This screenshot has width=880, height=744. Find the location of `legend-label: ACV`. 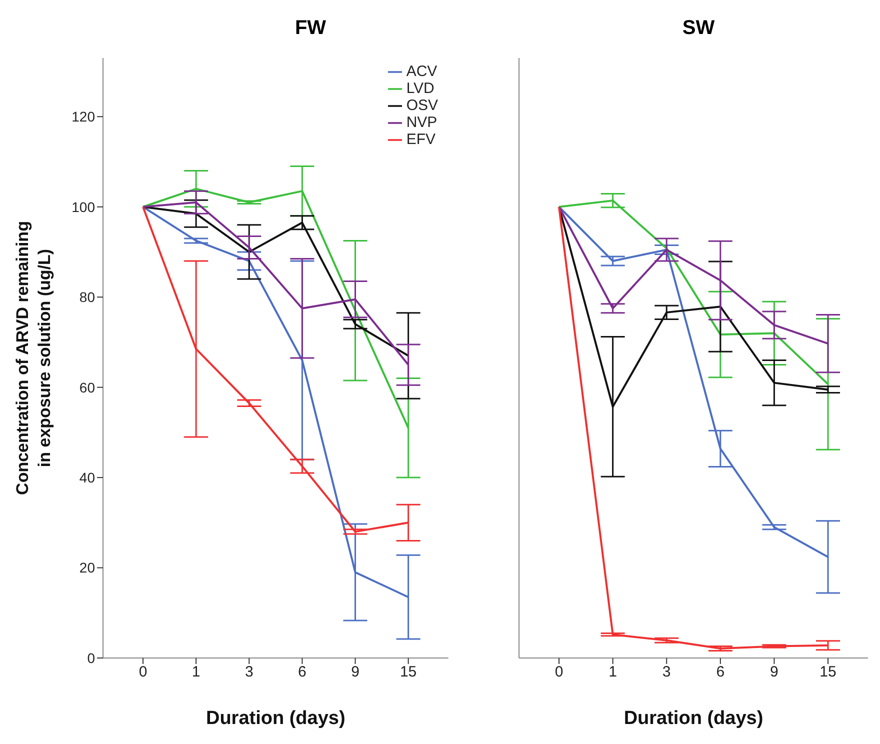

legend-label: ACV is located at coordinates (422, 71).